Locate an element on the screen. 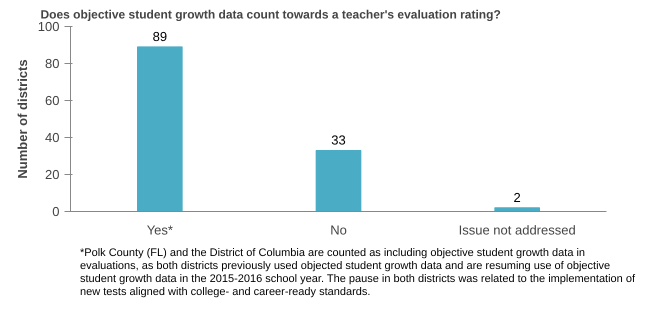 This screenshot has width=646, height=324. chart-title: Does objective student growth data count towards a teacher's evaluation rating? is located at coordinates (270, 15).